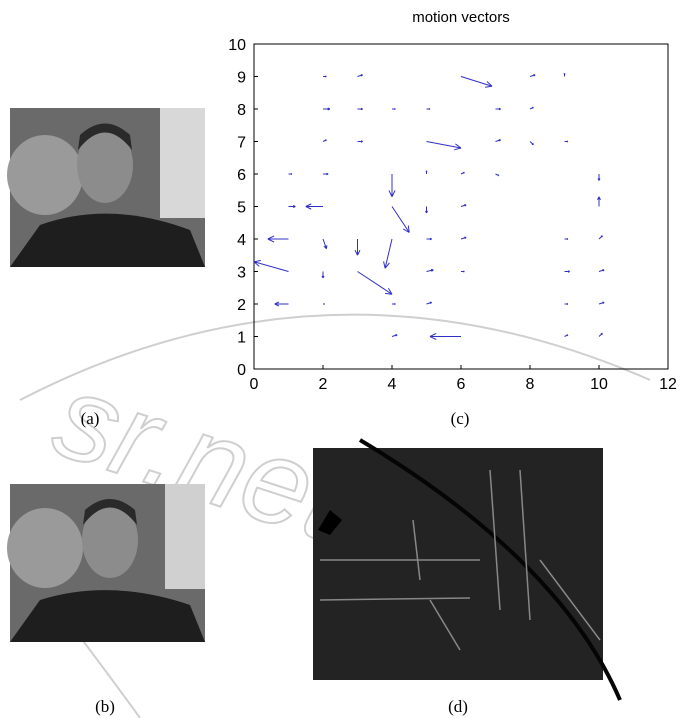 This screenshot has width=681, height=718. Describe the element at coordinates (241, 273) in the screenshot. I see `y-tick-label: 3` at that location.